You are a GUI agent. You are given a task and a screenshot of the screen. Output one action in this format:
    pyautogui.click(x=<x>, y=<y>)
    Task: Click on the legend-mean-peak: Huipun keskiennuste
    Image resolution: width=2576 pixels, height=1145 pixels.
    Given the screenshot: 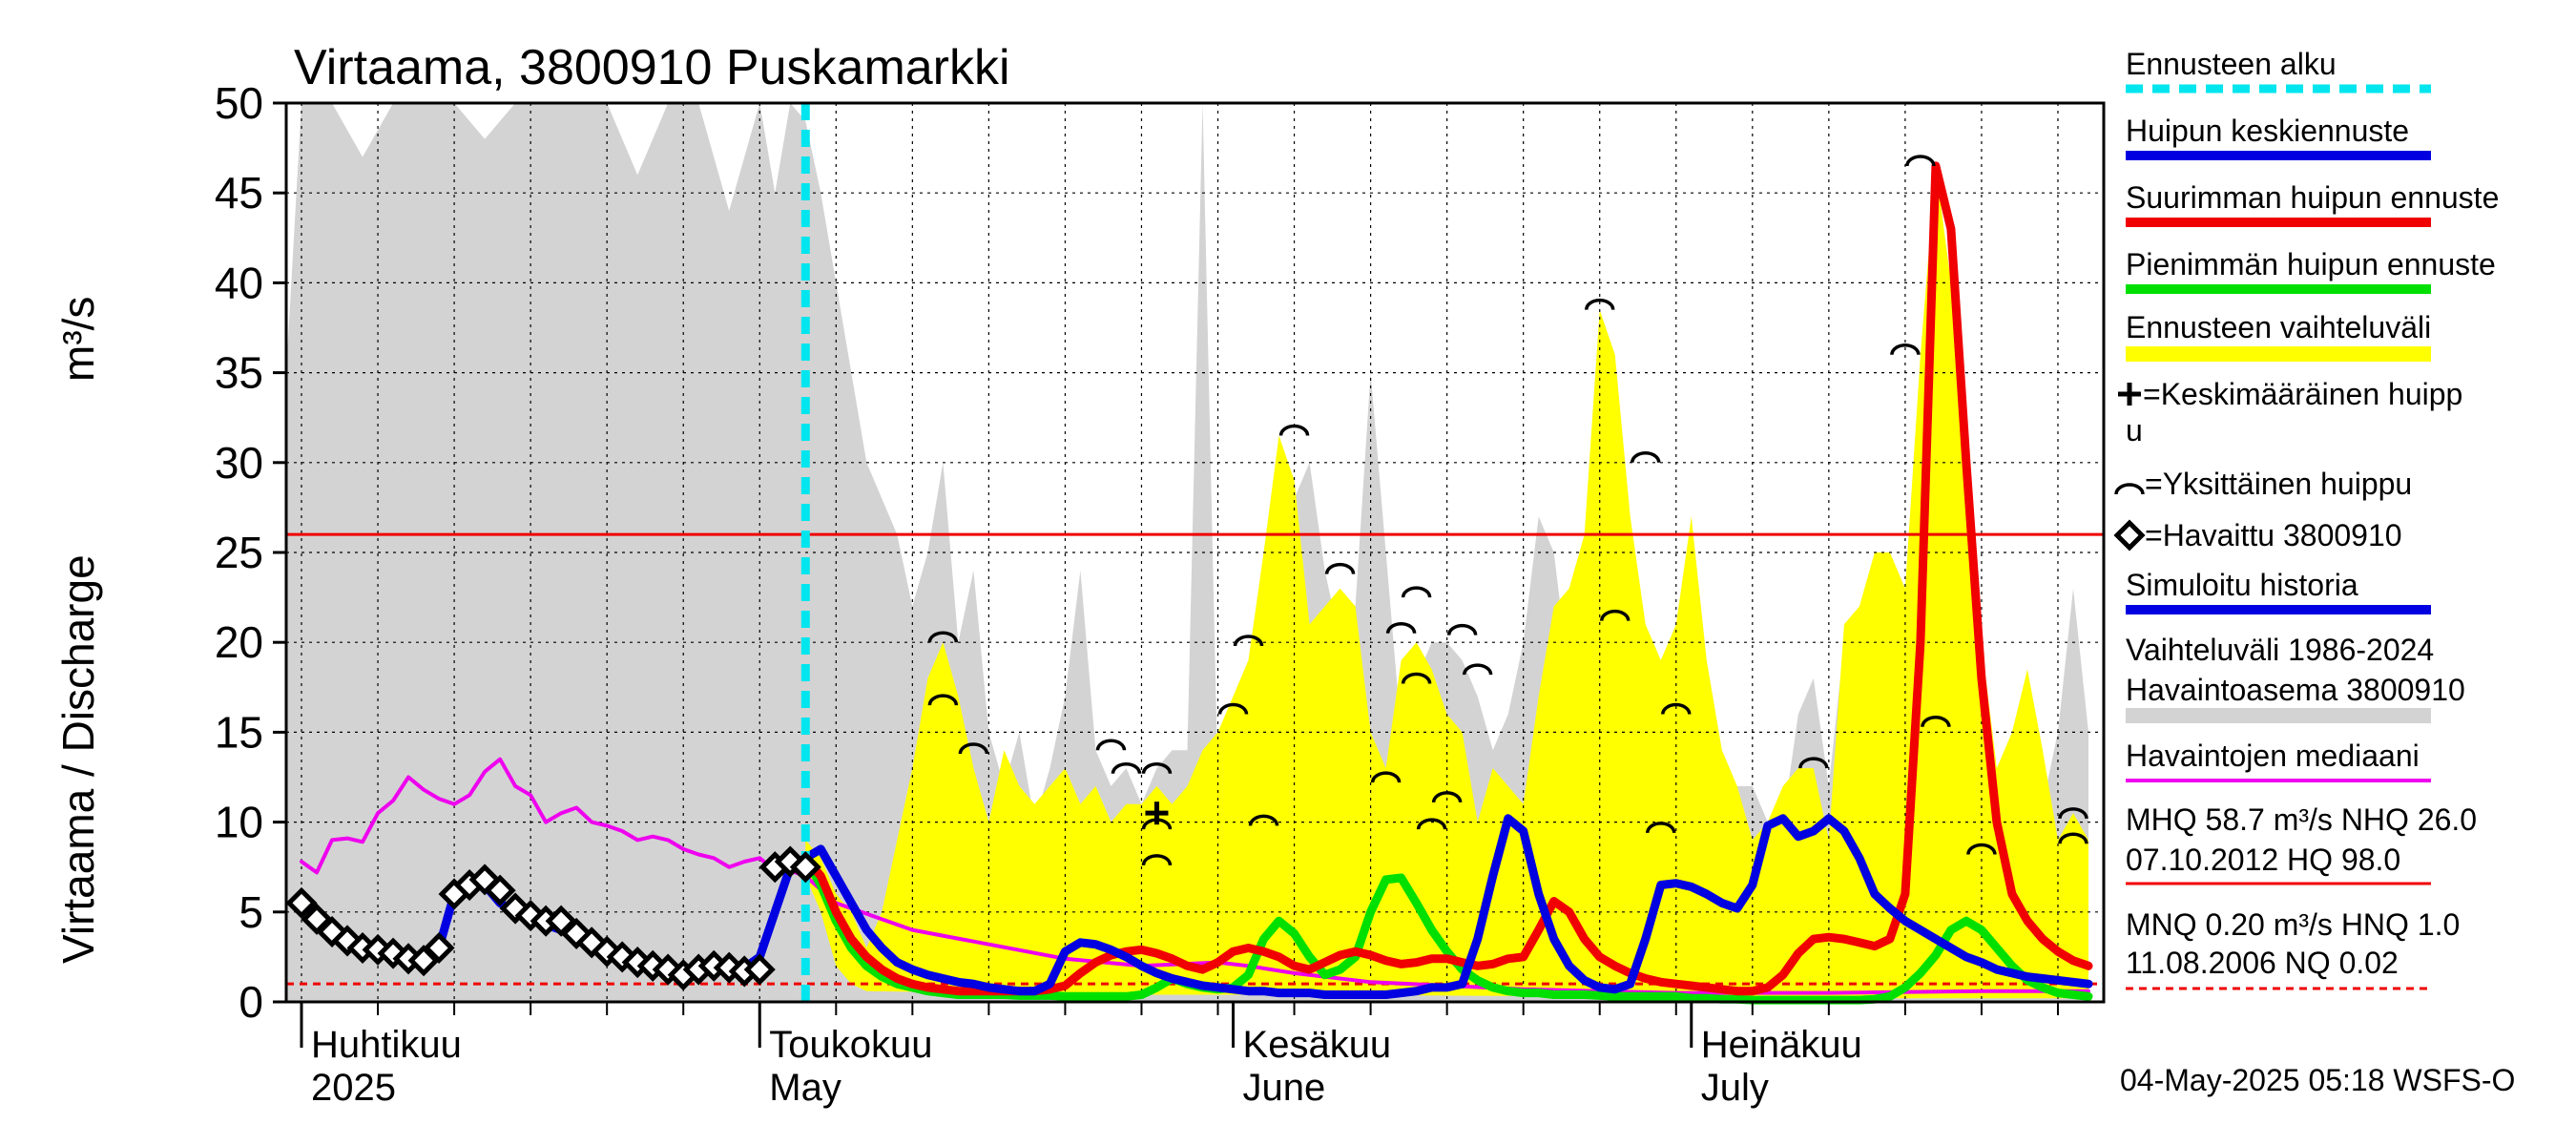 What is the action you would take?
    pyautogui.click(x=2267, y=131)
    